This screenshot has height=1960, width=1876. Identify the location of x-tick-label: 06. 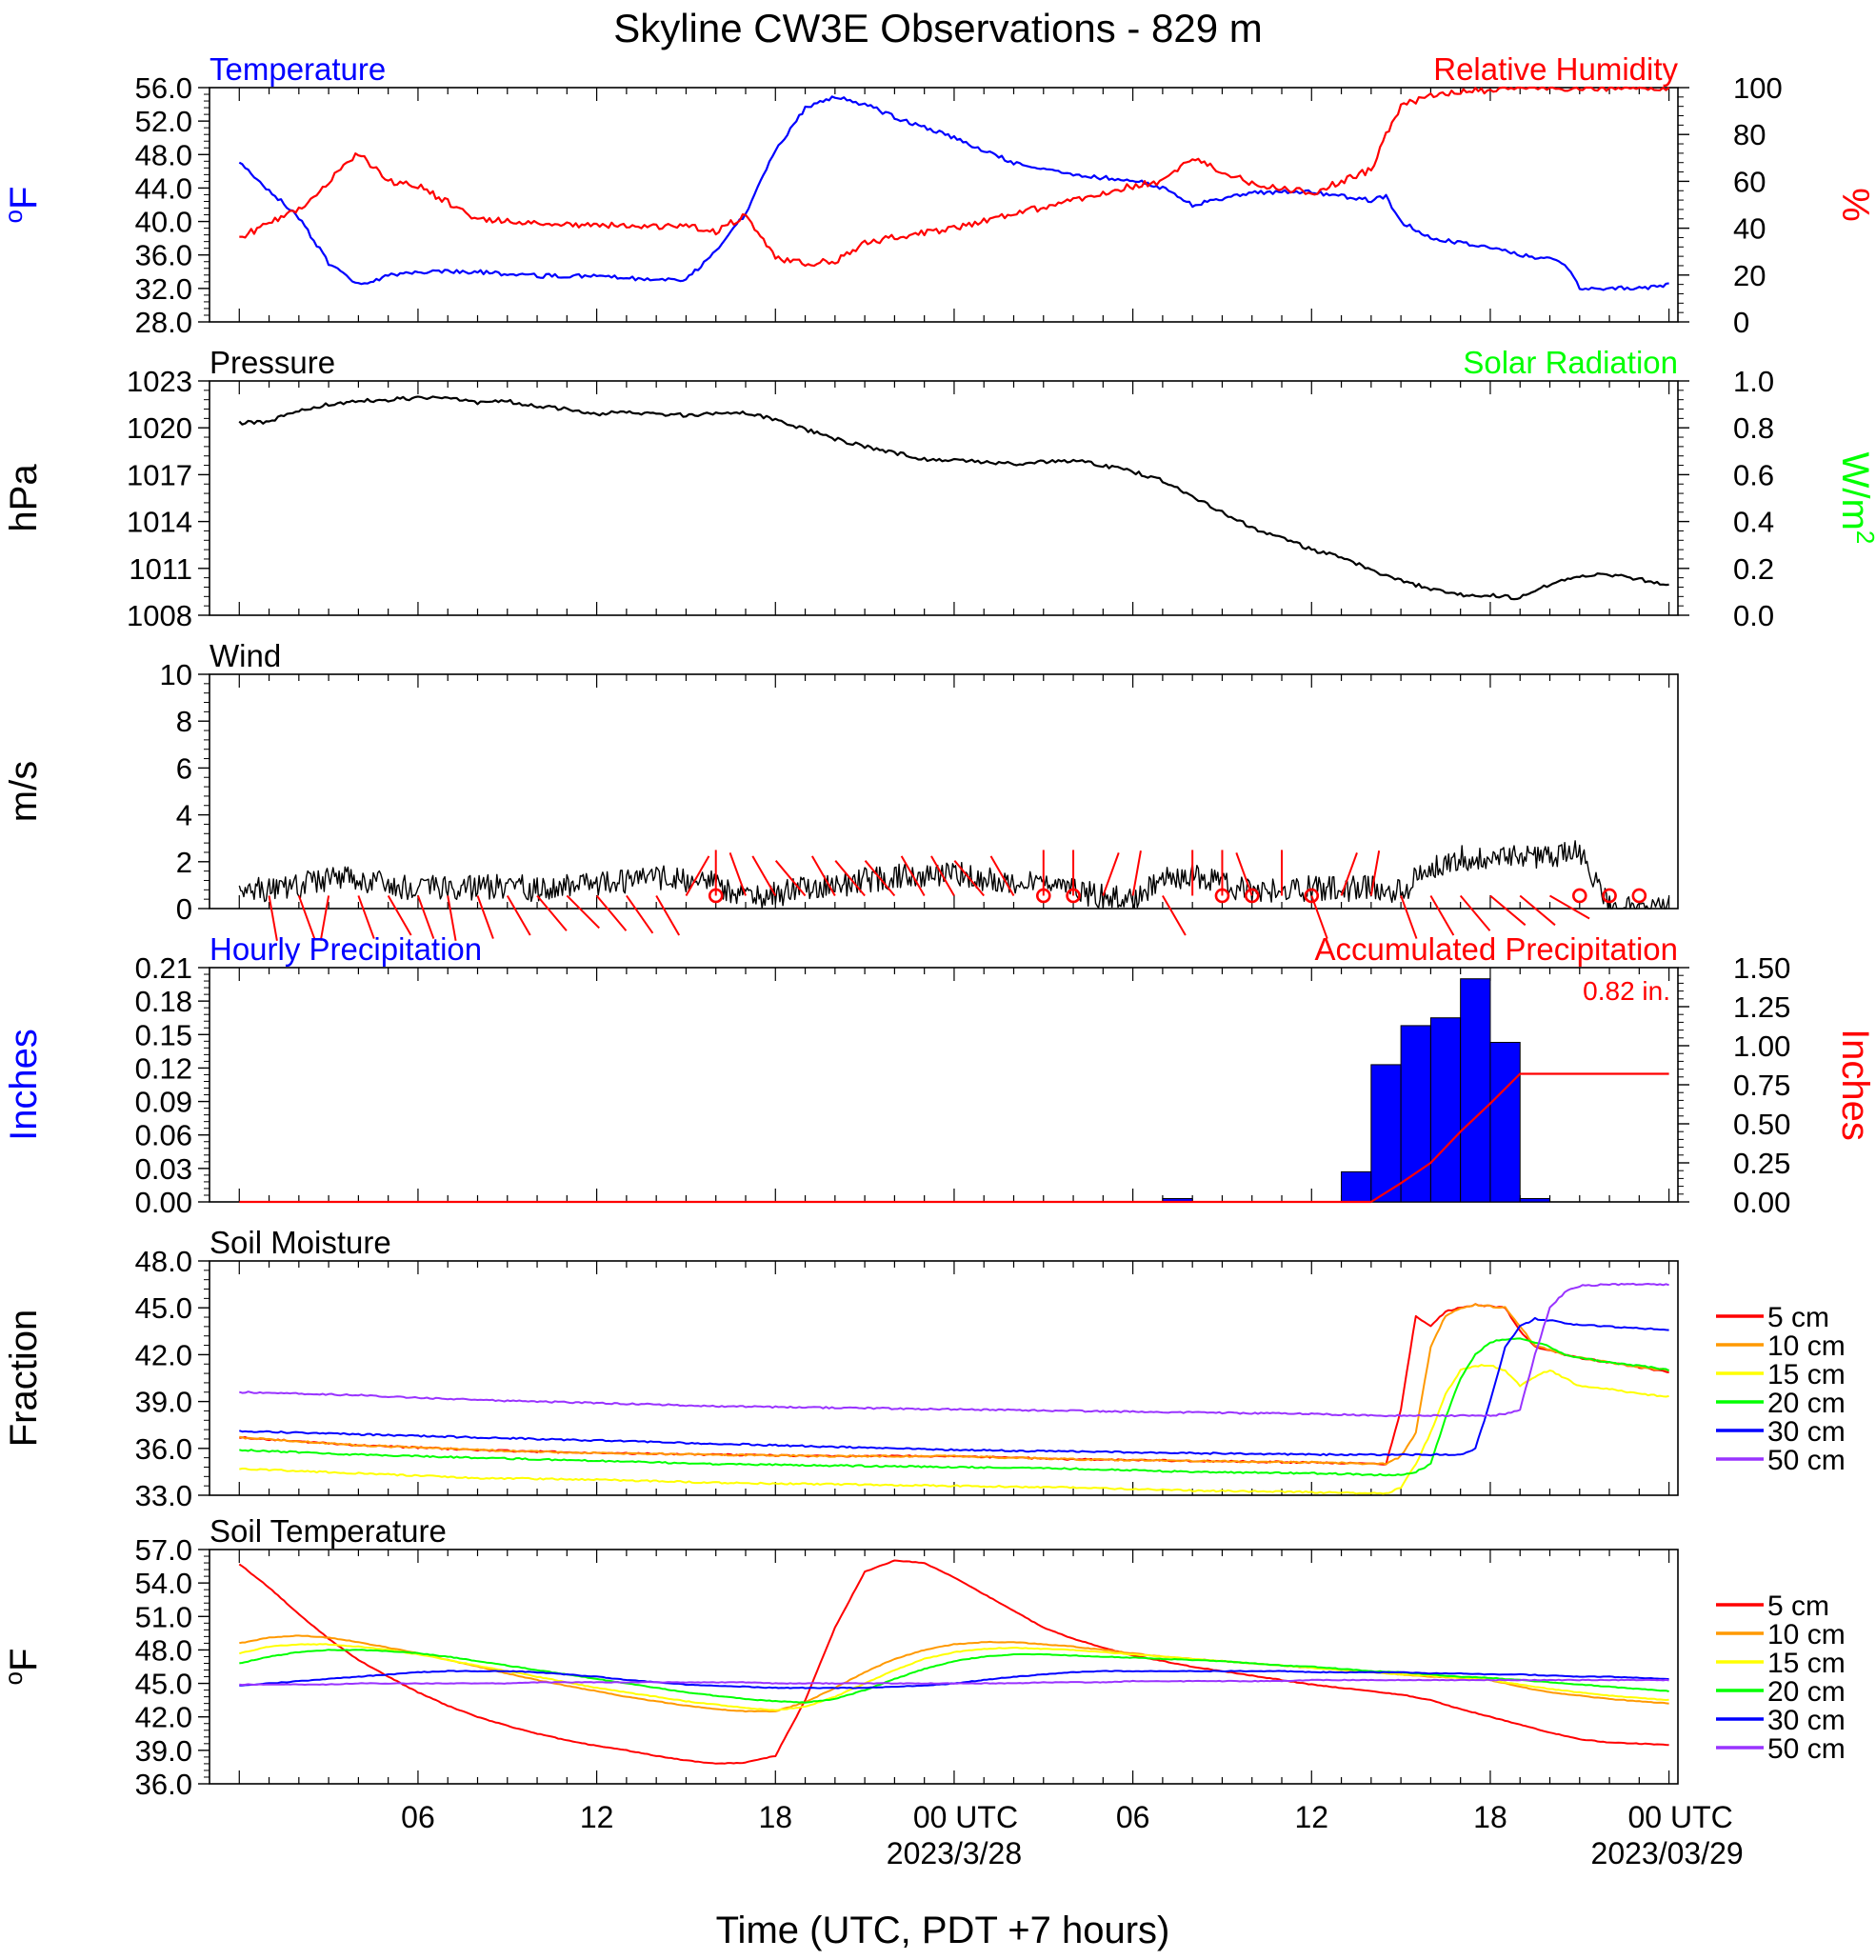
(1133, 1817).